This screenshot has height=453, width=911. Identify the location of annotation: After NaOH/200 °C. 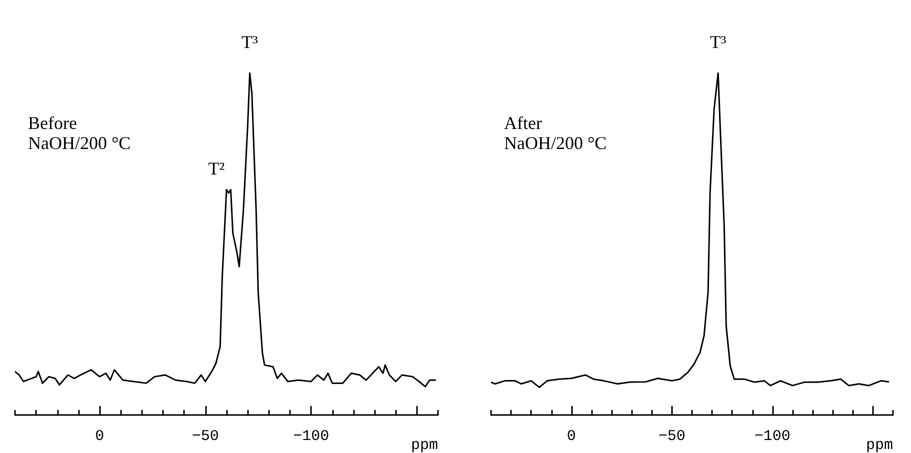
(555, 133).